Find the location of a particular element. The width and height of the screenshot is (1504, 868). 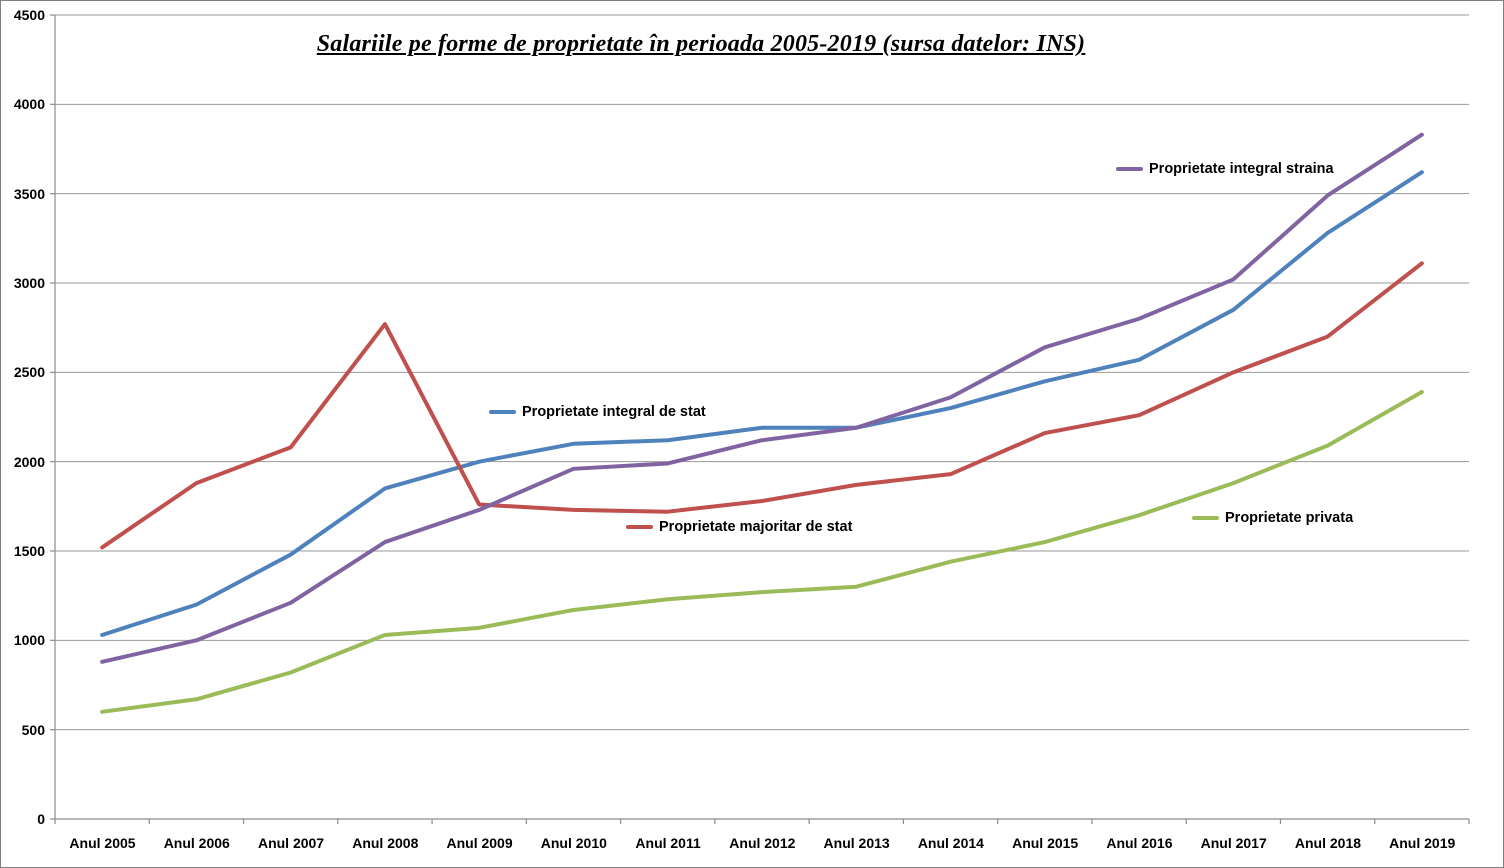

legend-item-majoritar-de-stat: Proprietate majoritar de stat is located at coordinates (739, 527).